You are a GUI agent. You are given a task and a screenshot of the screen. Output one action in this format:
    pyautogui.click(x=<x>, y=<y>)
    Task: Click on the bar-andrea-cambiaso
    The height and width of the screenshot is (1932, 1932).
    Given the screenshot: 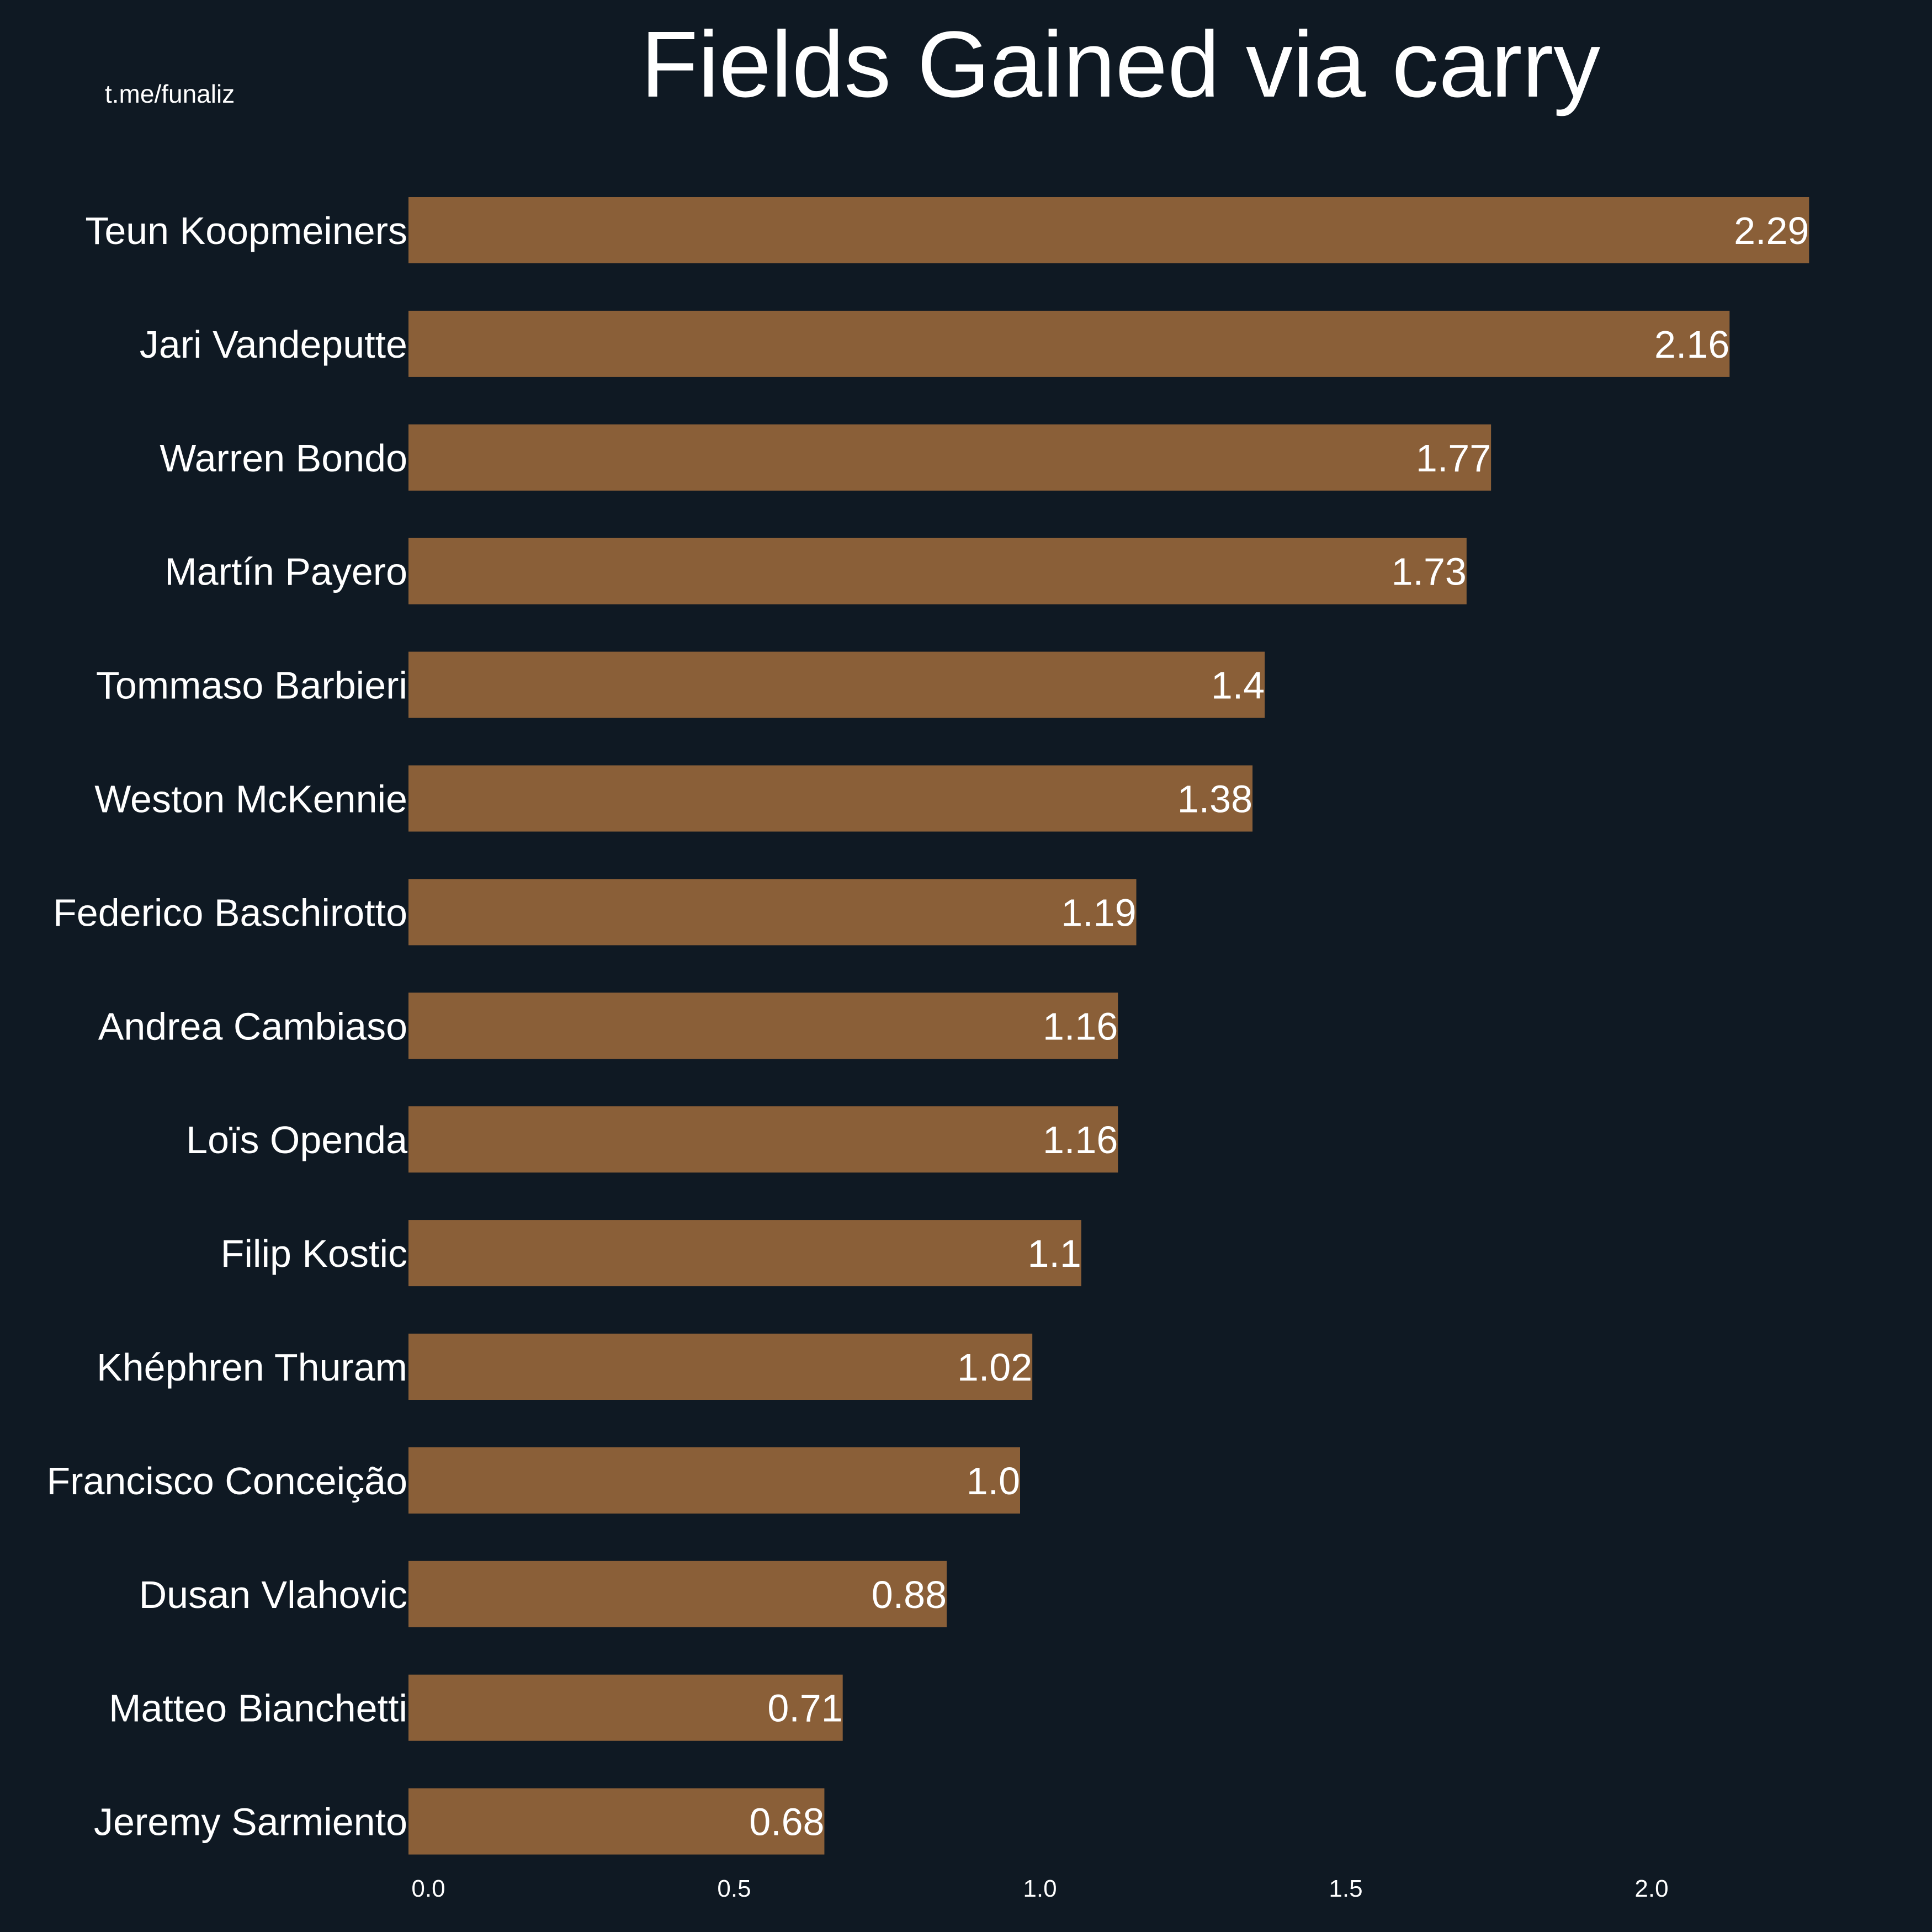 What is the action you would take?
    pyautogui.click(x=763, y=1025)
    